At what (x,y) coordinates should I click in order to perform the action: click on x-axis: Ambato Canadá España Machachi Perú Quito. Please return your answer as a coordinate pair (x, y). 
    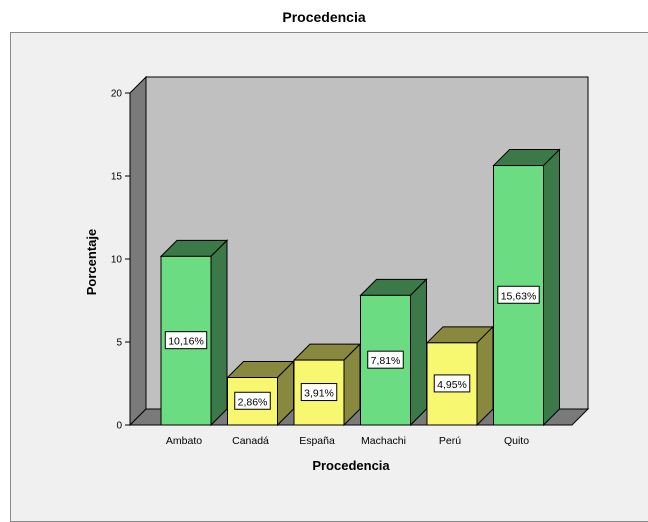
    Looking at the image, I should click on (347, 441).